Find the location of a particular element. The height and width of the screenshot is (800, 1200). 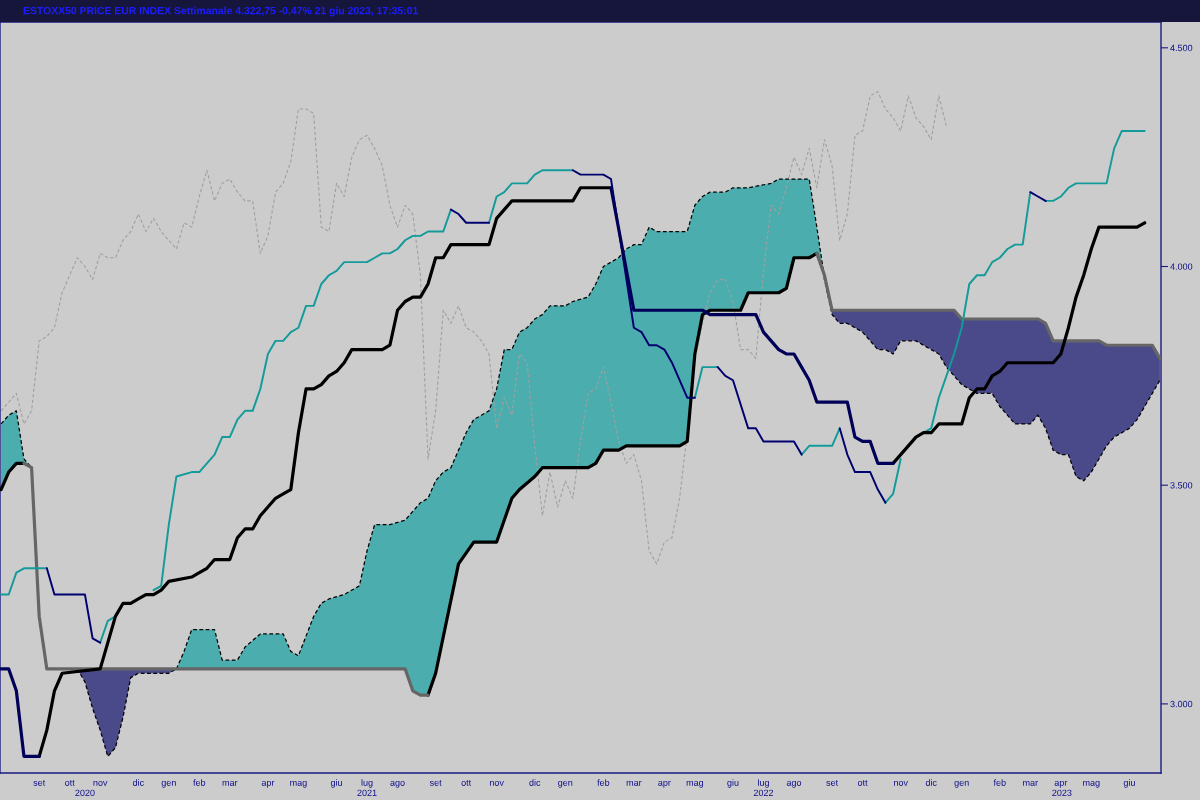

y-tick-label: 3.500 is located at coordinates (1181, 485).